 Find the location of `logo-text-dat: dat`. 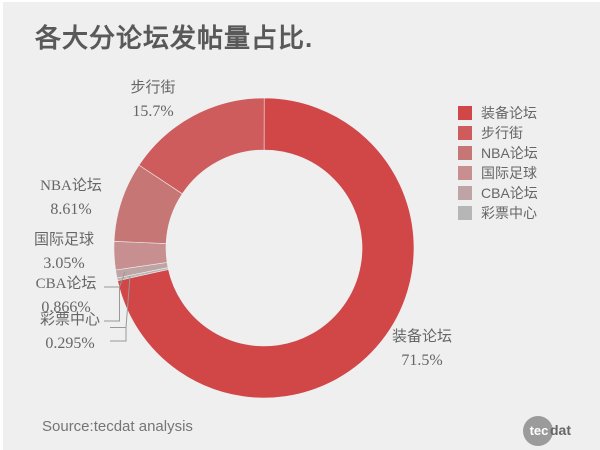

logo-text-dat: dat is located at coordinates (560, 430).